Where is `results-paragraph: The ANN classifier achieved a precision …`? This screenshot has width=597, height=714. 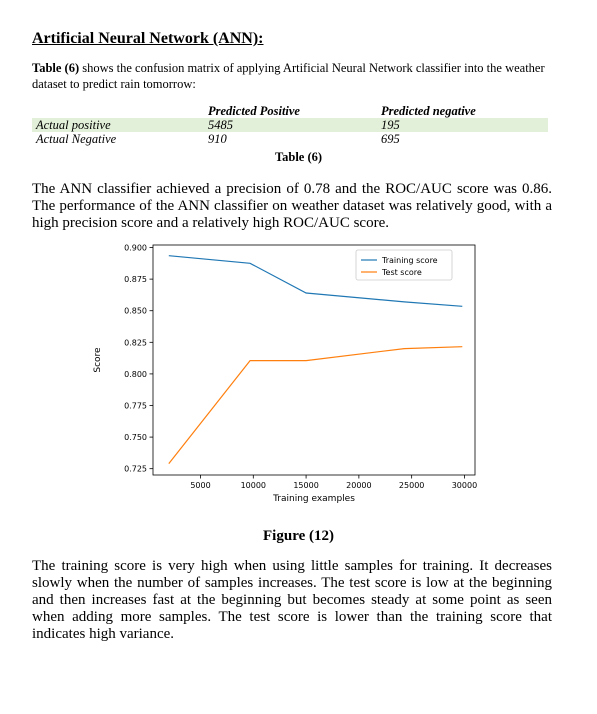
results-paragraph: The ANN classifier achieved a precision … is located at coordinates (292, 206).